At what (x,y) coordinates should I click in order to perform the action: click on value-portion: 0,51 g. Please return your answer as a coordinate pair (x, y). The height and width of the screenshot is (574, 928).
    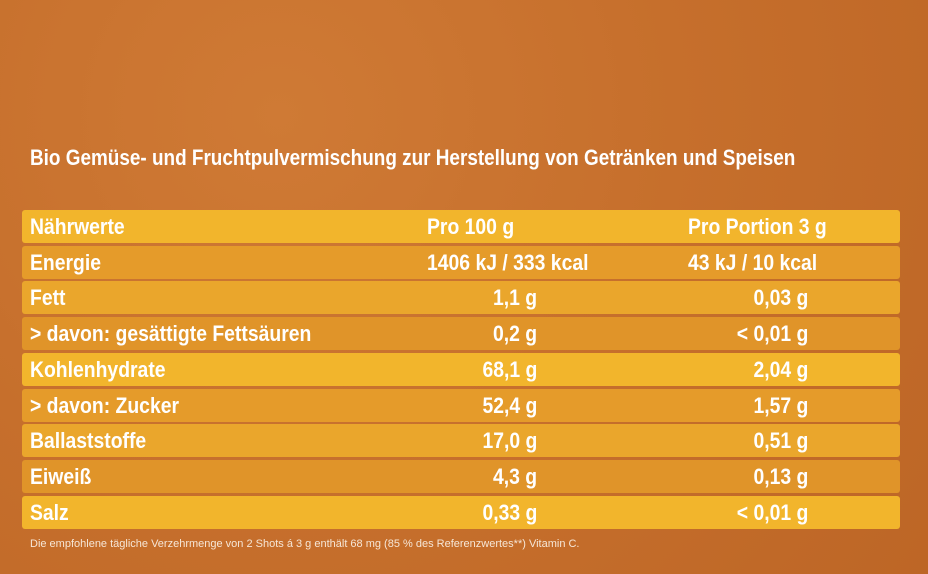
    Looking at the image, I should click on (780, 441).